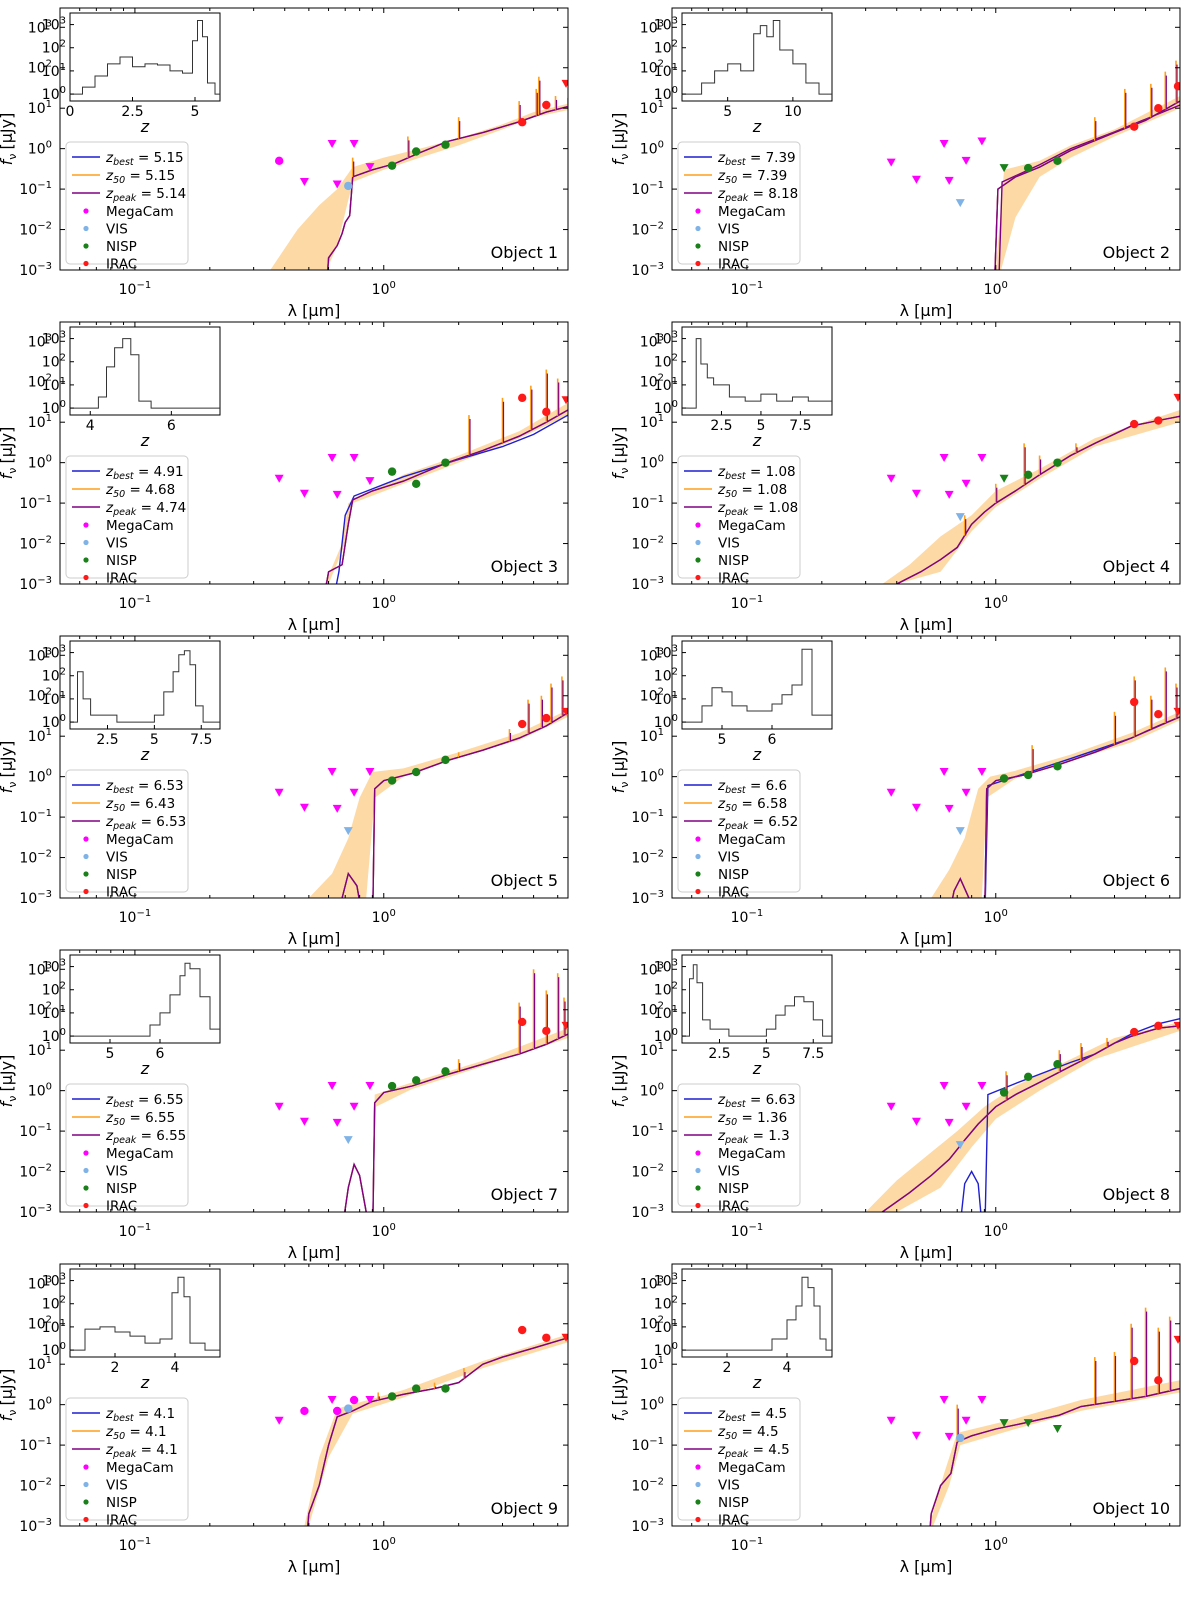 Image resolution: width=1200 pixels, height=1601 pixels. What do you see at coordinates (35, 1445) in the screenshot?
I see `y-tick-label: 10⁻¹` at bounding box center [35, 1445].